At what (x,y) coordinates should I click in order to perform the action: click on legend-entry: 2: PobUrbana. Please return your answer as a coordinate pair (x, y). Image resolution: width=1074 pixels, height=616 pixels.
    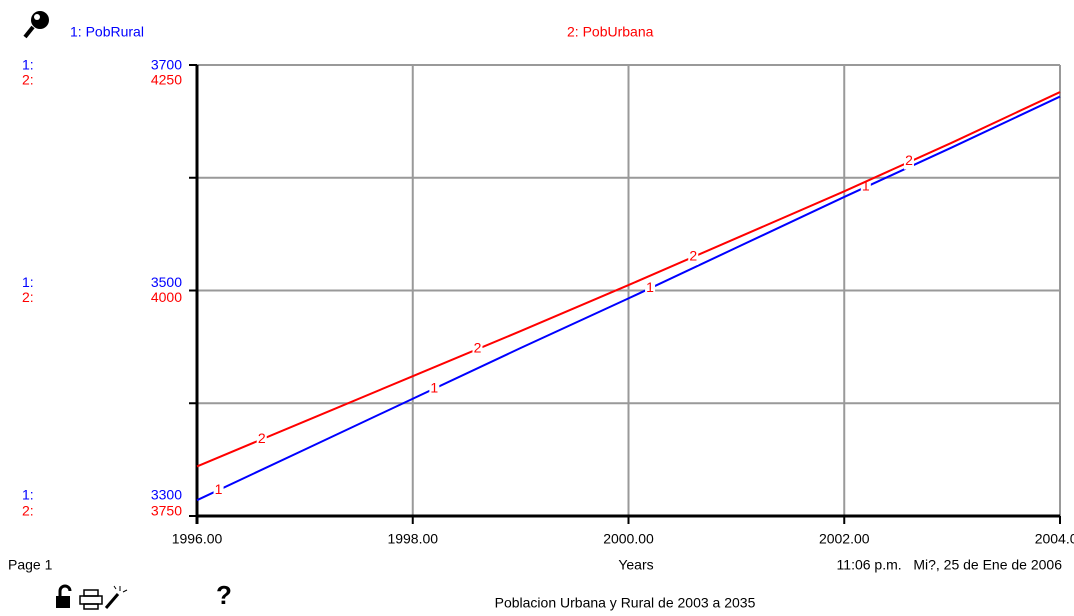
    Looking at the image, I should click on (610, 32).